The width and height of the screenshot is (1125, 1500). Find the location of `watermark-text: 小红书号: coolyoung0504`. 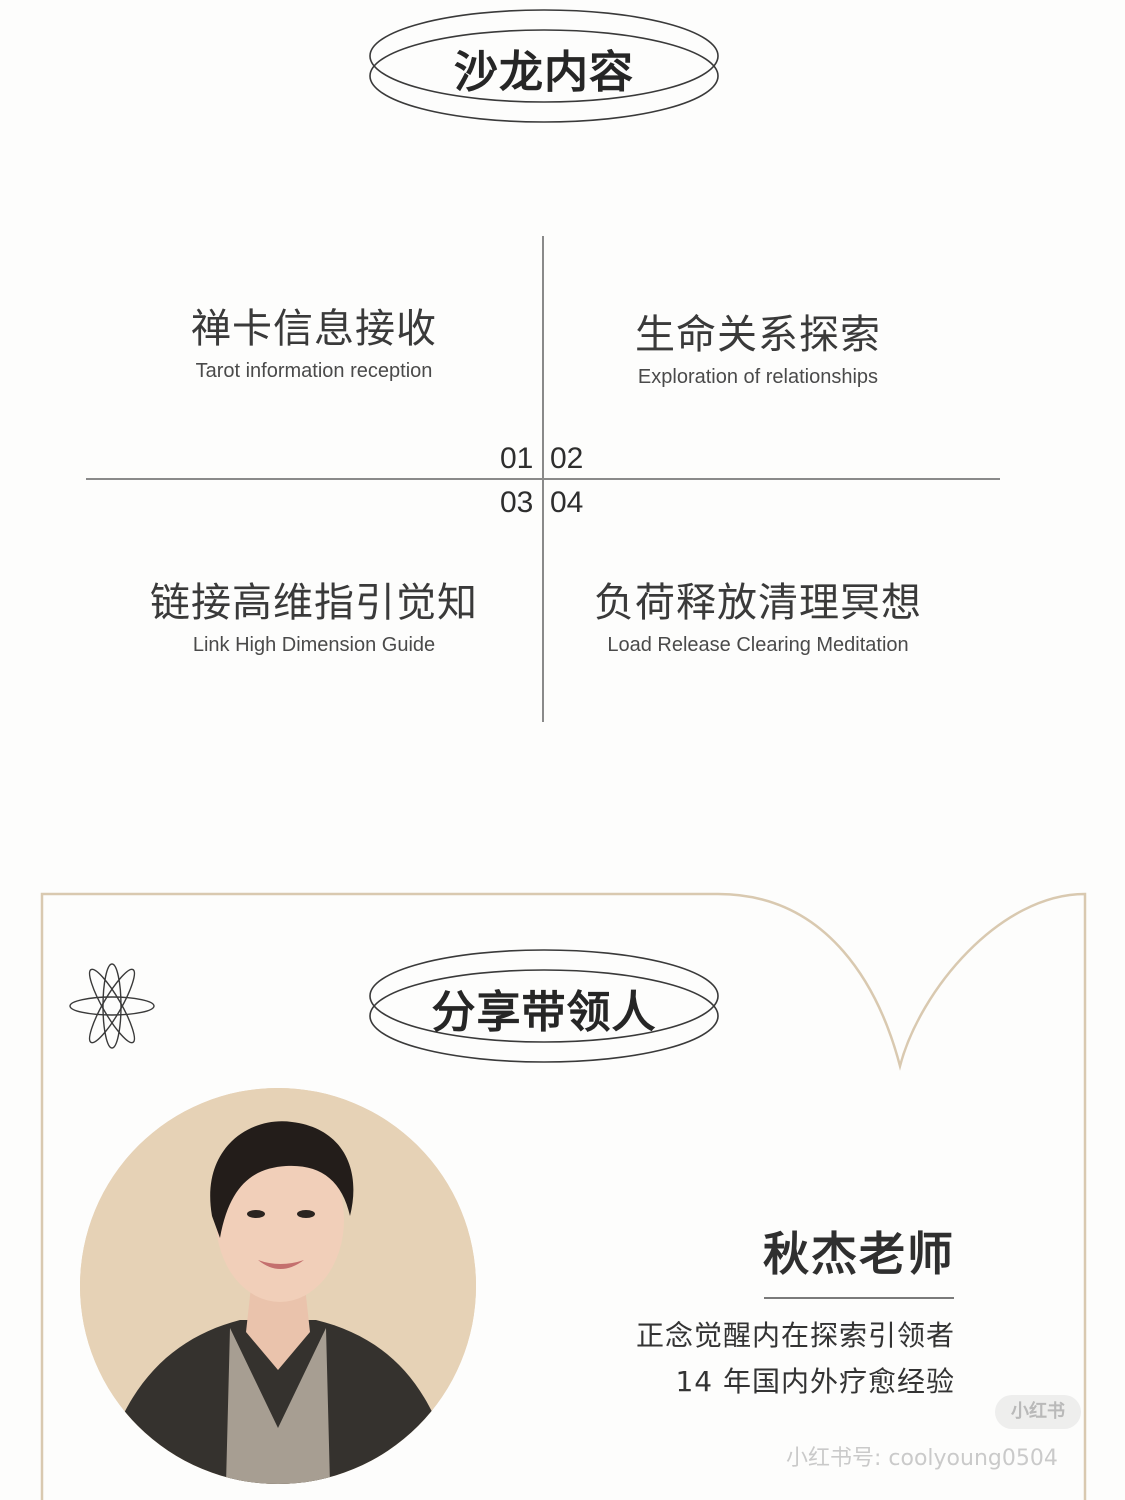

watermark-text: 小红书号: coolyoung0504 is located at coordinates (922, 1458).